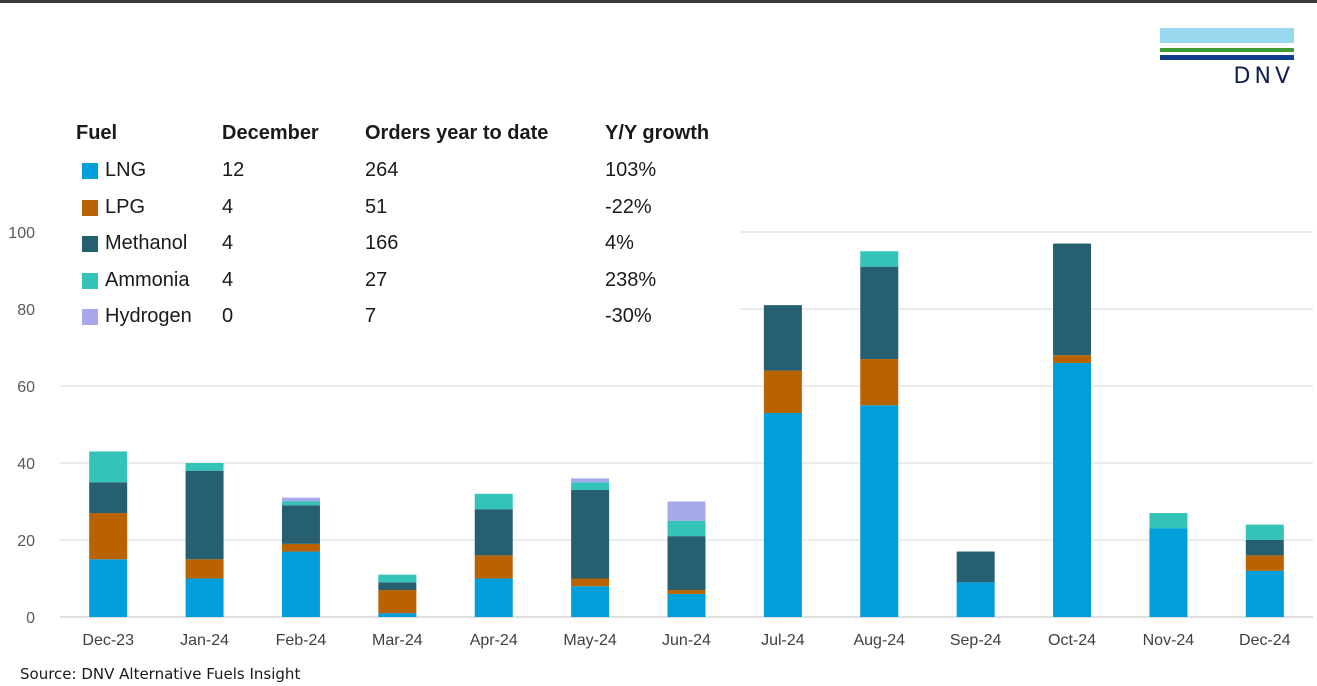  What do you see at coordinates (783, 640) in the screenshot?
I see `x-tick-label: Jul-24` at bounding box center [783, 640].